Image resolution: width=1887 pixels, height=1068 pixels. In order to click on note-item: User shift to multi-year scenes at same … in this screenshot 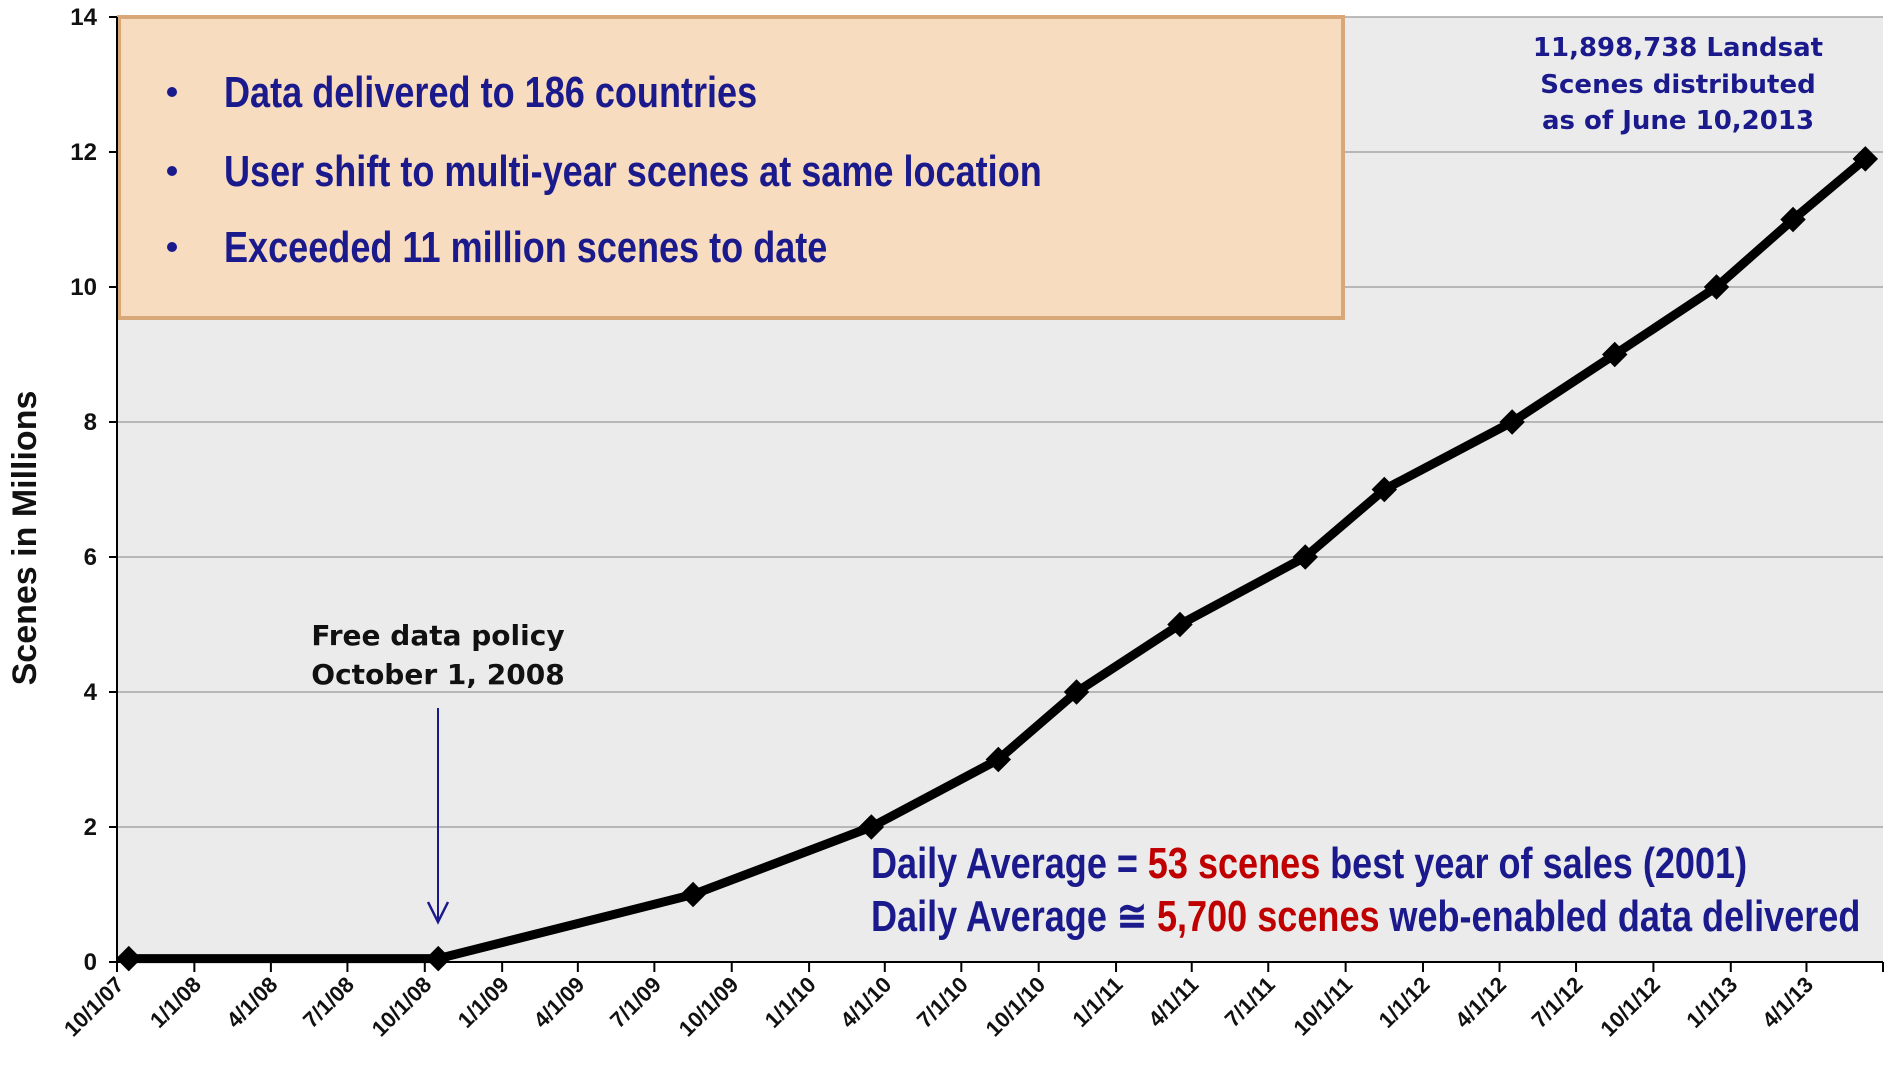, I will do `click(633, 171)`.